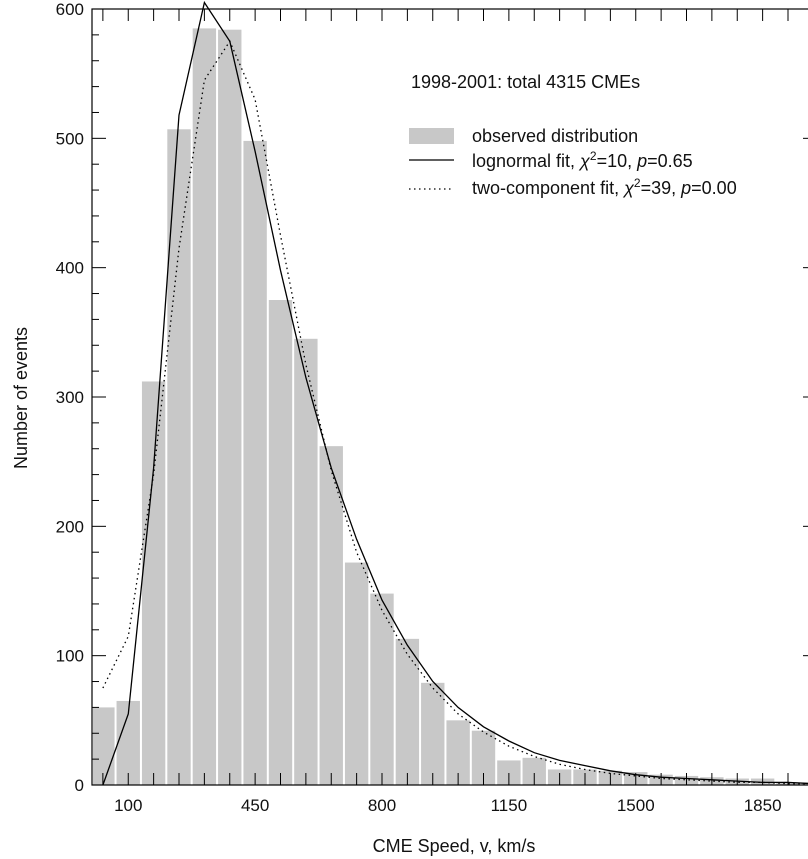  I want to click on x-tick-label: 1500, so click(636, 805).